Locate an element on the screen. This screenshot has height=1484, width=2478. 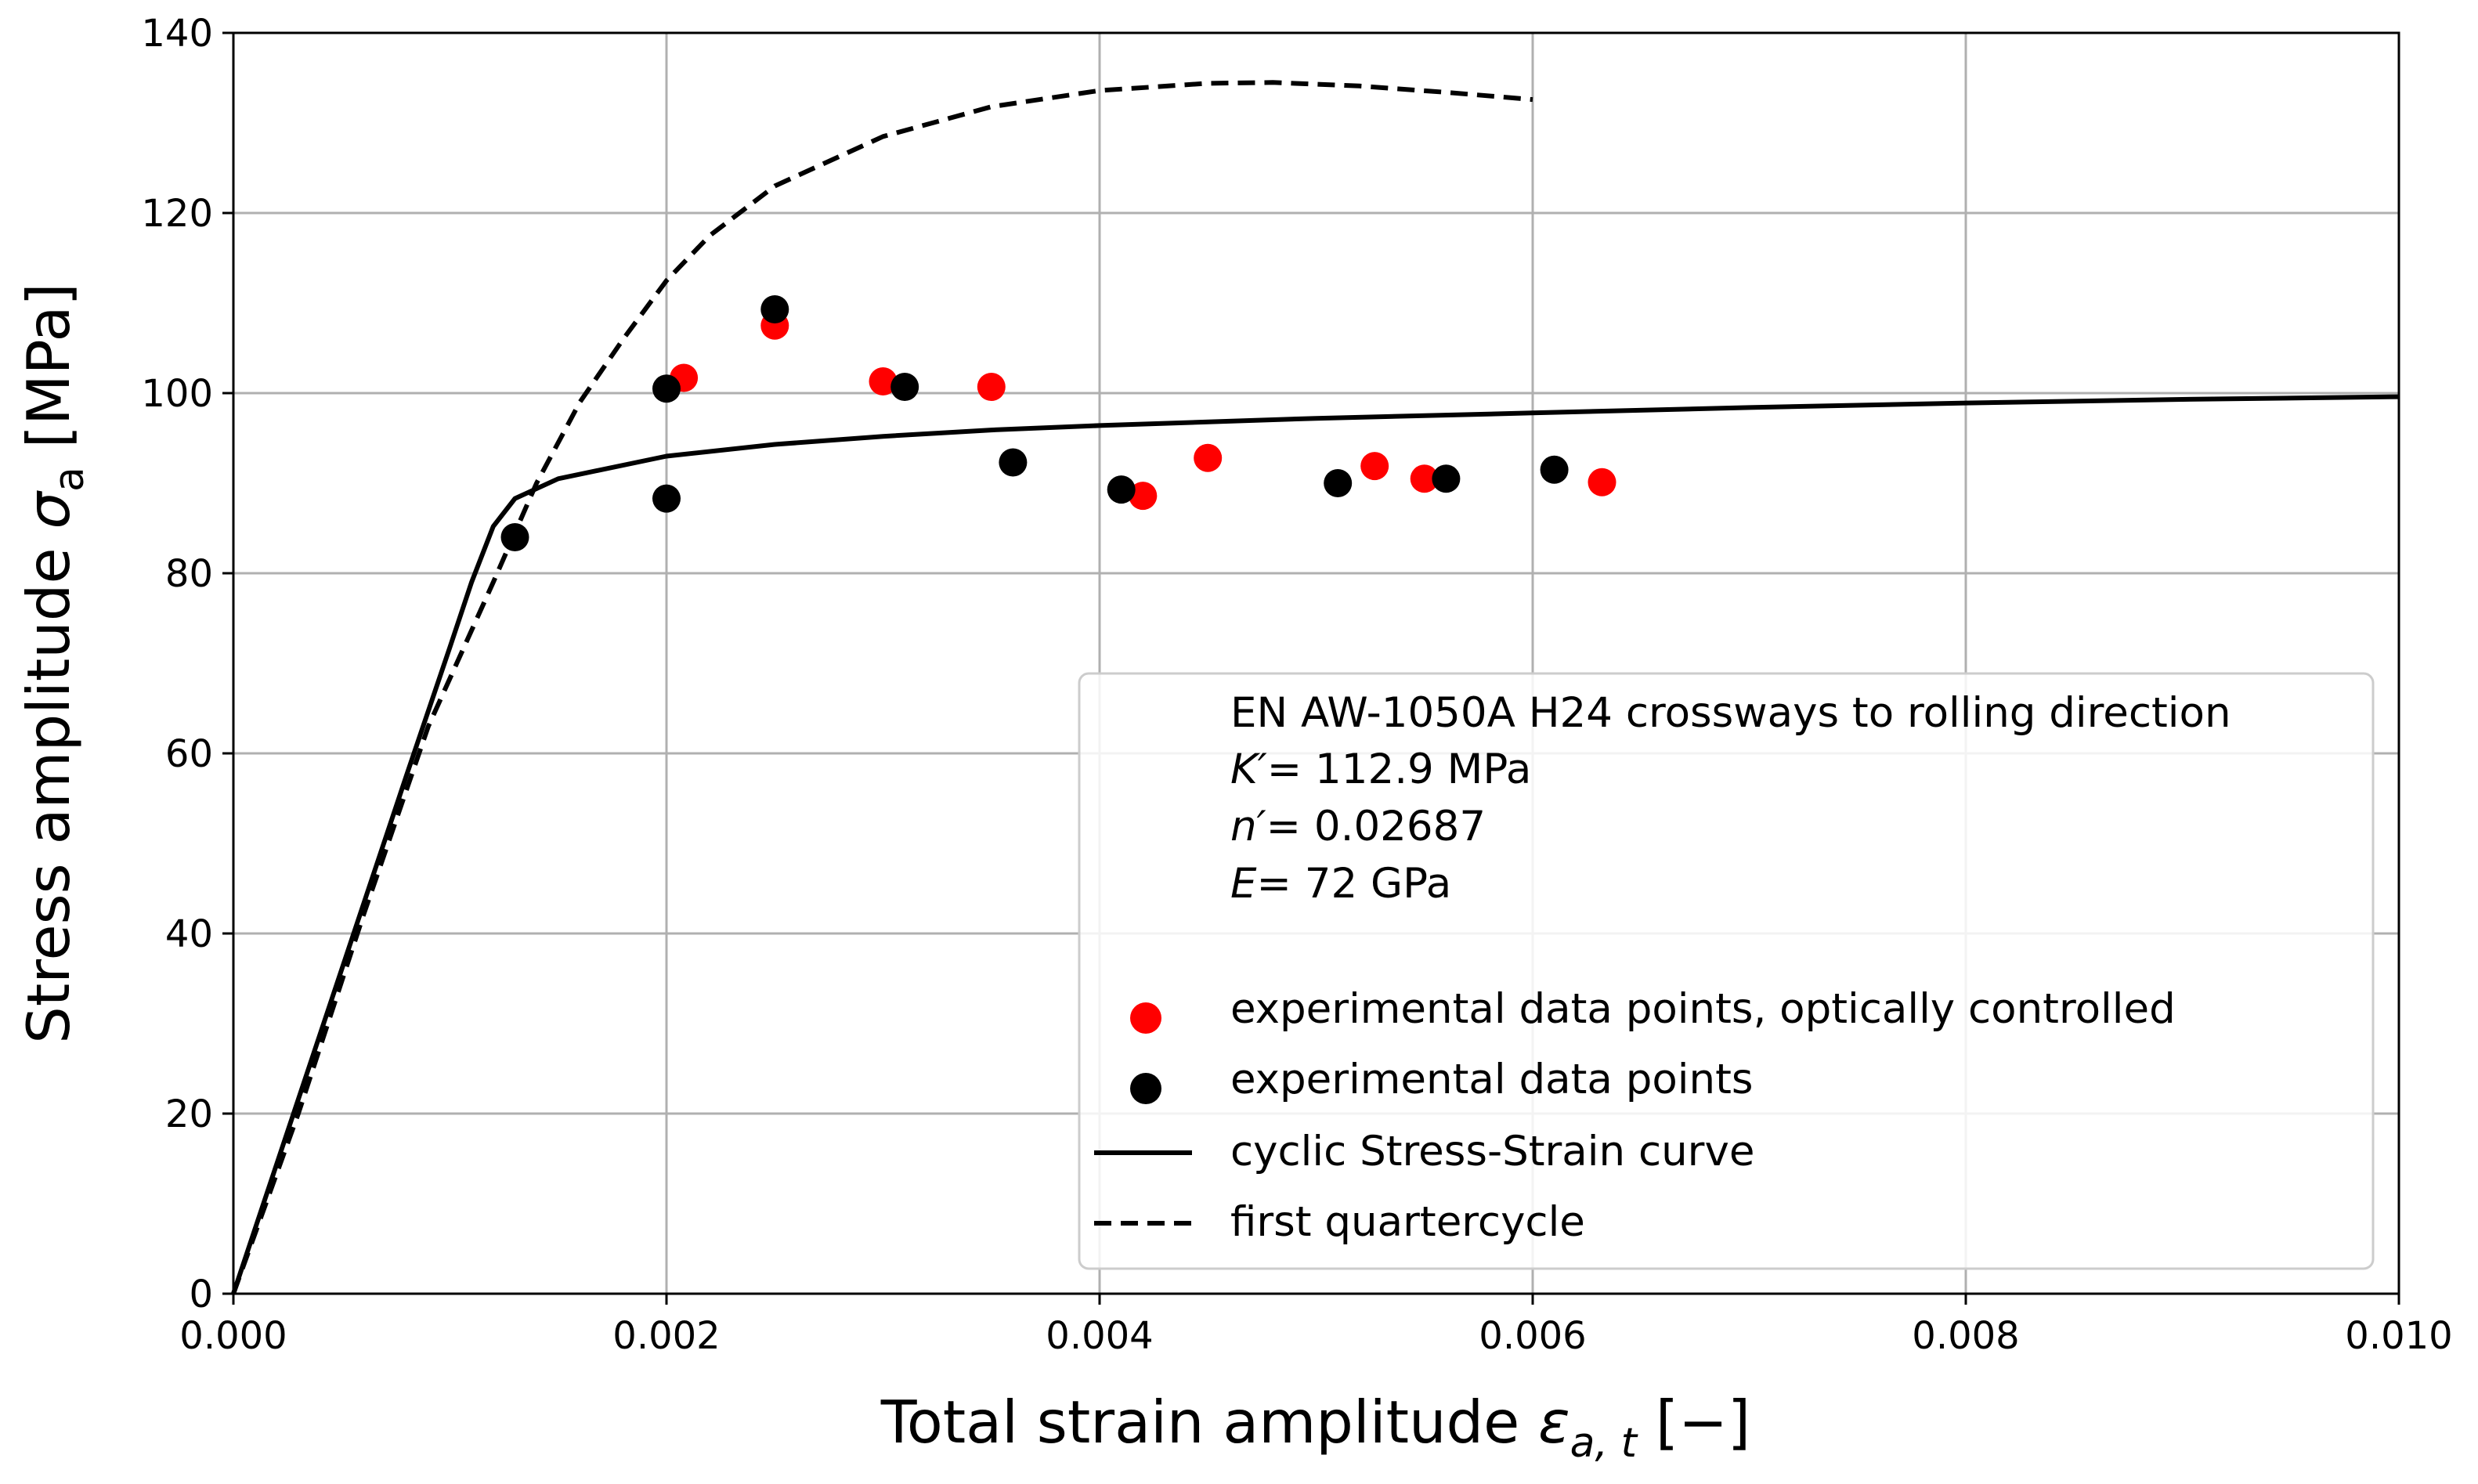
legend-marker-black-dot is located at coordinates (1145, 1088).